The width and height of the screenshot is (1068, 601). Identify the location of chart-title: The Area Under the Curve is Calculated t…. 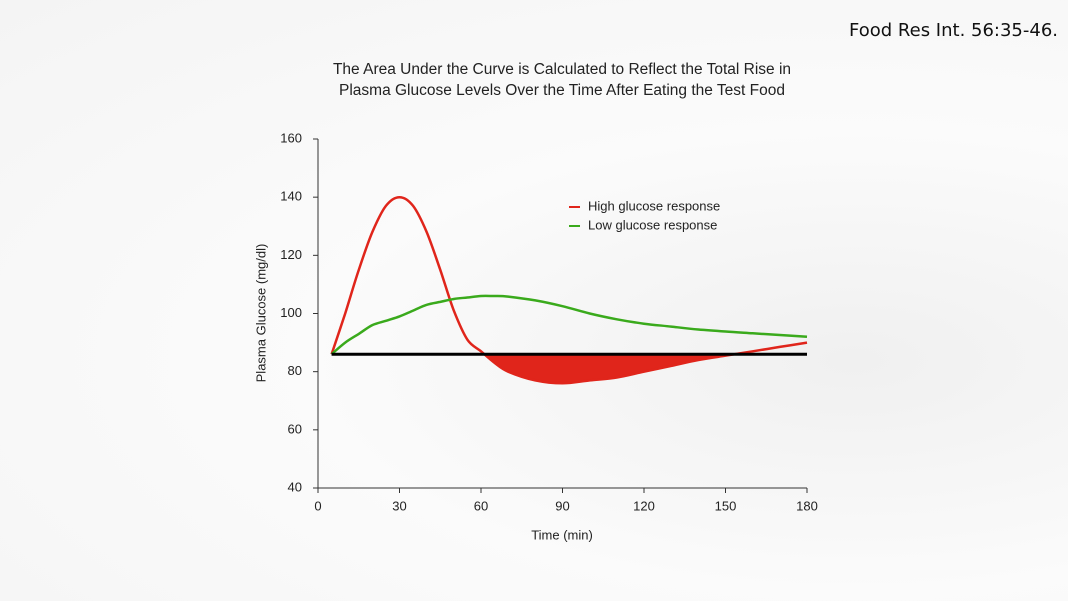
(562, 80).